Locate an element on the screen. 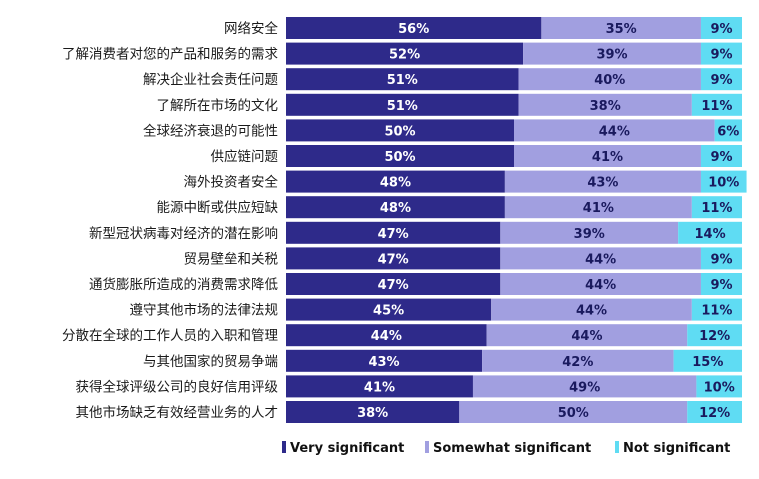 This screenshot has height=479, width=759. data-label: 42% is located at coordinates (577, 362).